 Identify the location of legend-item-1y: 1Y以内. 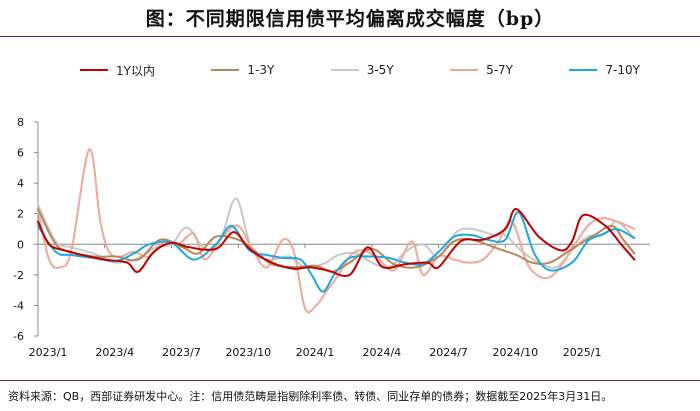
(117, 70).